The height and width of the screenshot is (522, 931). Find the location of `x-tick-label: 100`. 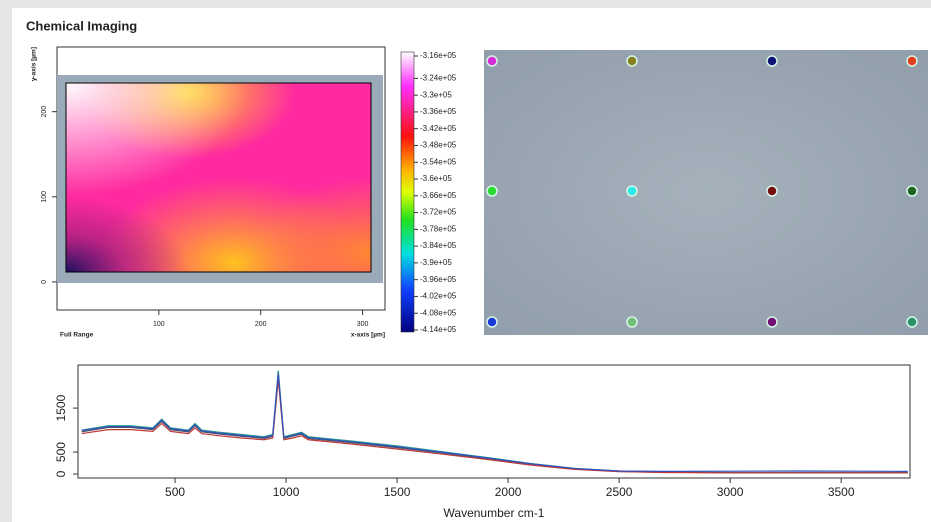

x-tick-label: 100 is located at coordinates (159, 324).